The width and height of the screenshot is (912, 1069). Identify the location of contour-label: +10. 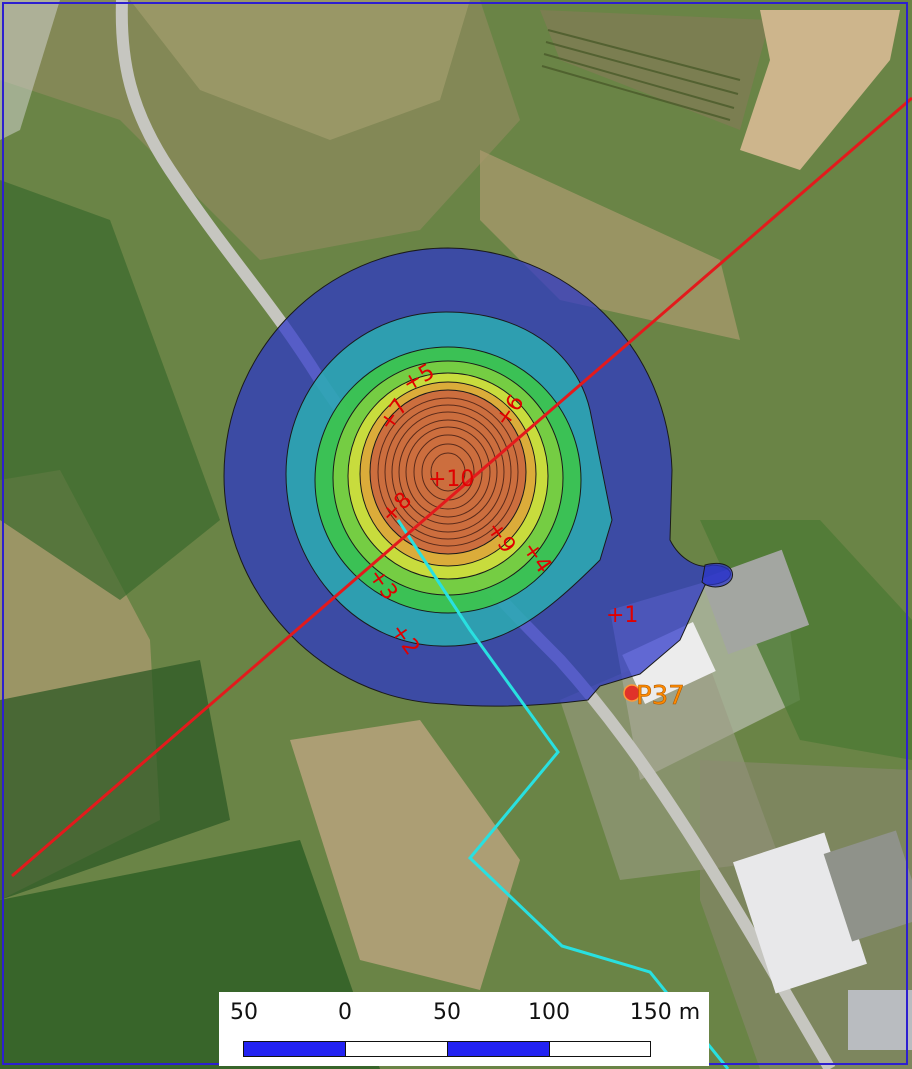
(451, 479).